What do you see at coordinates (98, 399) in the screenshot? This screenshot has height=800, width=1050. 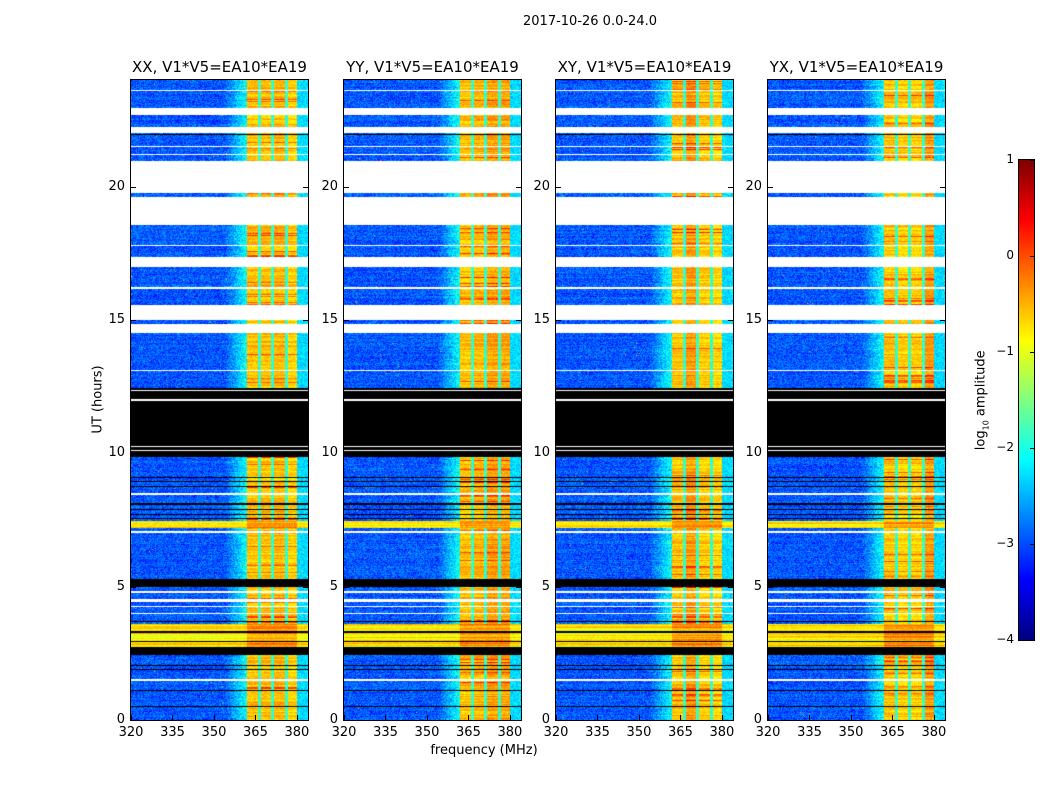 I see `y-axis-label: UT (hours)` at bounding box center [98, 399].